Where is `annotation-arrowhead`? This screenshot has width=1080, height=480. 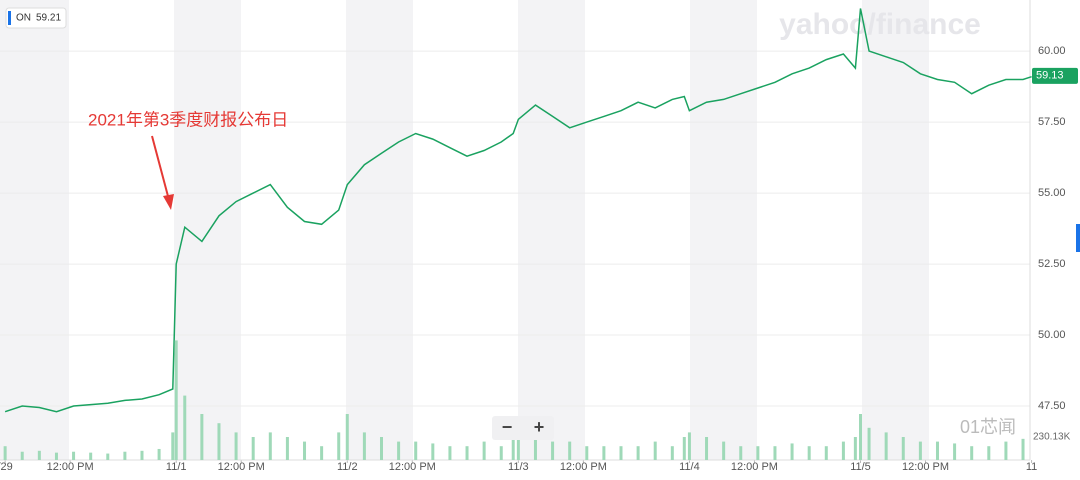 annotation-arrowhead is located at coordinates (168, 202).